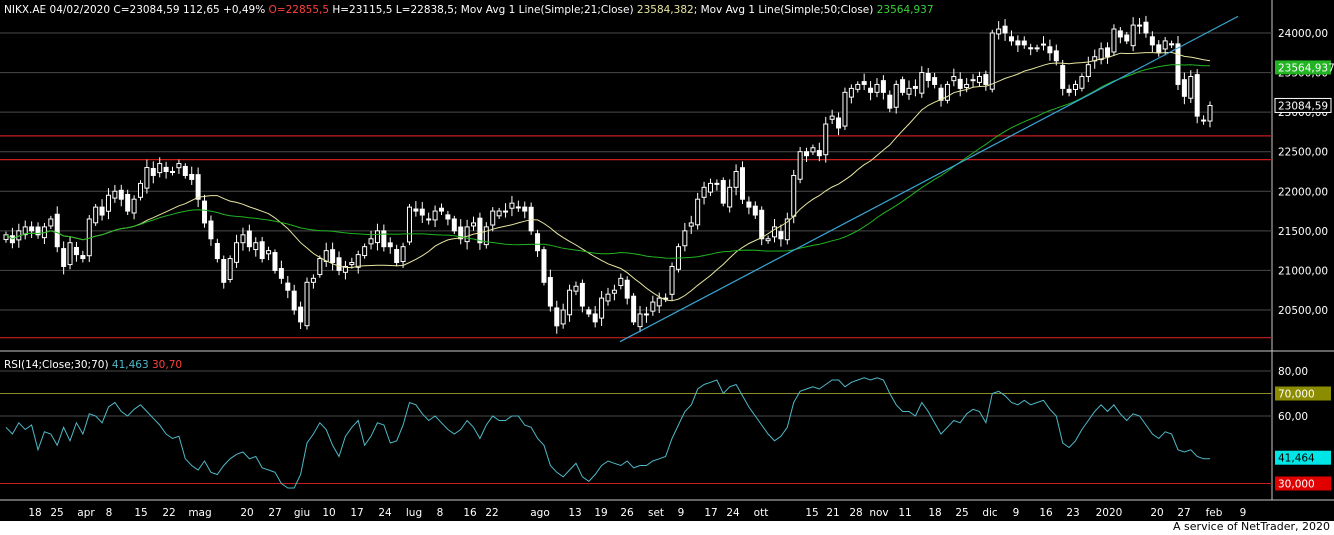 The image size is (1334, 535). Describe the element at coordinates (574, 513) in the screenshot. I see `x-tick-label: 13` at that location.